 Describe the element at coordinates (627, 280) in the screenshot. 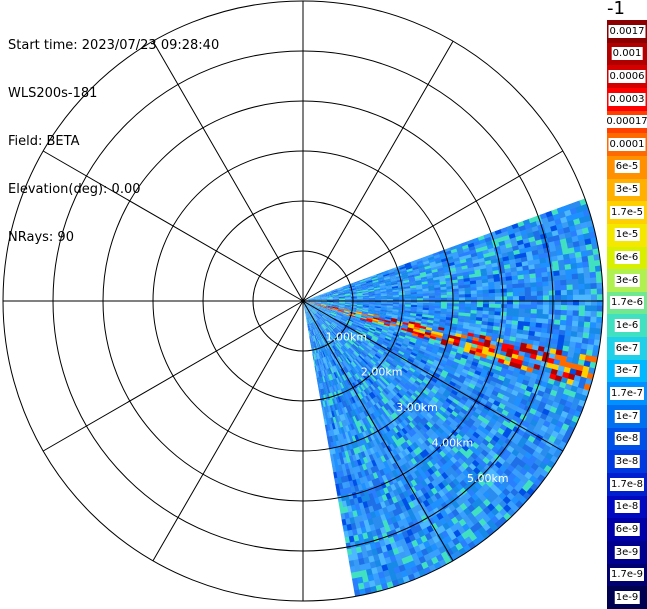

I see `colorbar-cell: 3e-6` at that location.